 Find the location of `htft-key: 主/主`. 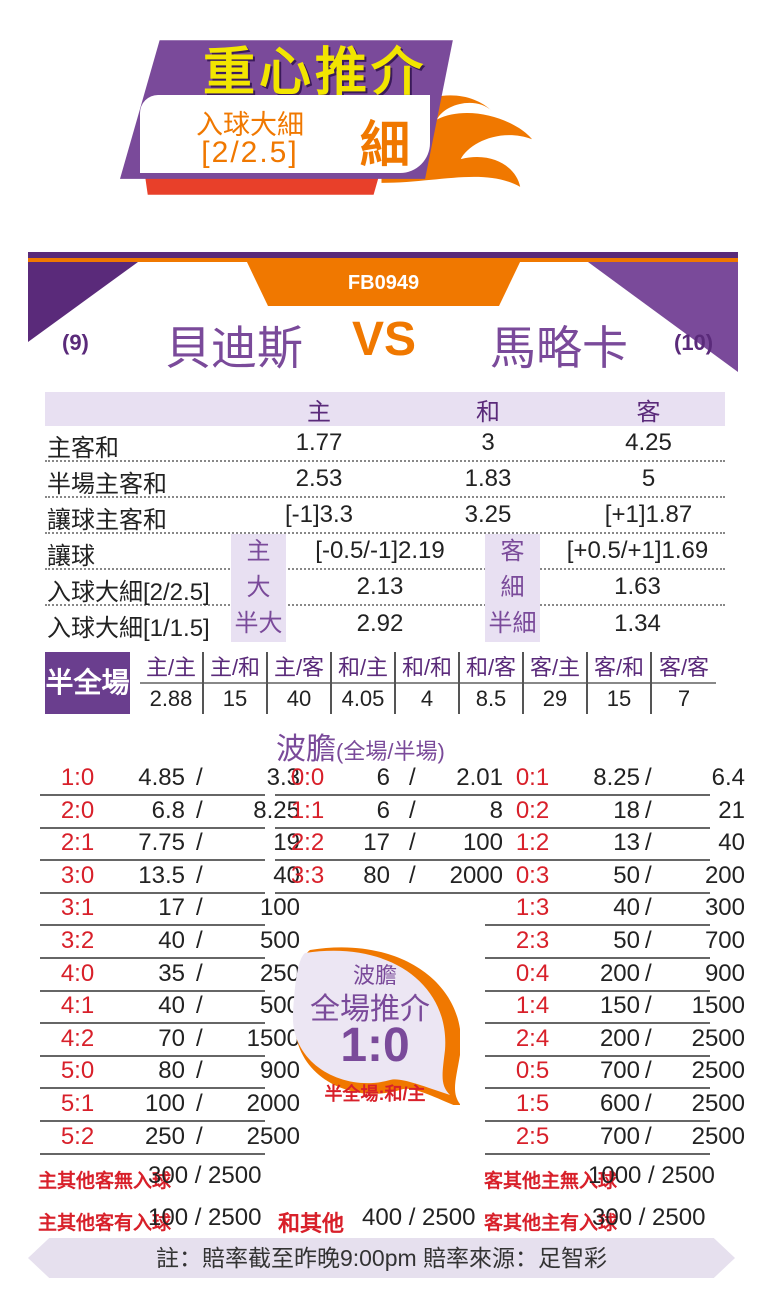

htft-key: 主/主 is located at coordinates (171, 668).